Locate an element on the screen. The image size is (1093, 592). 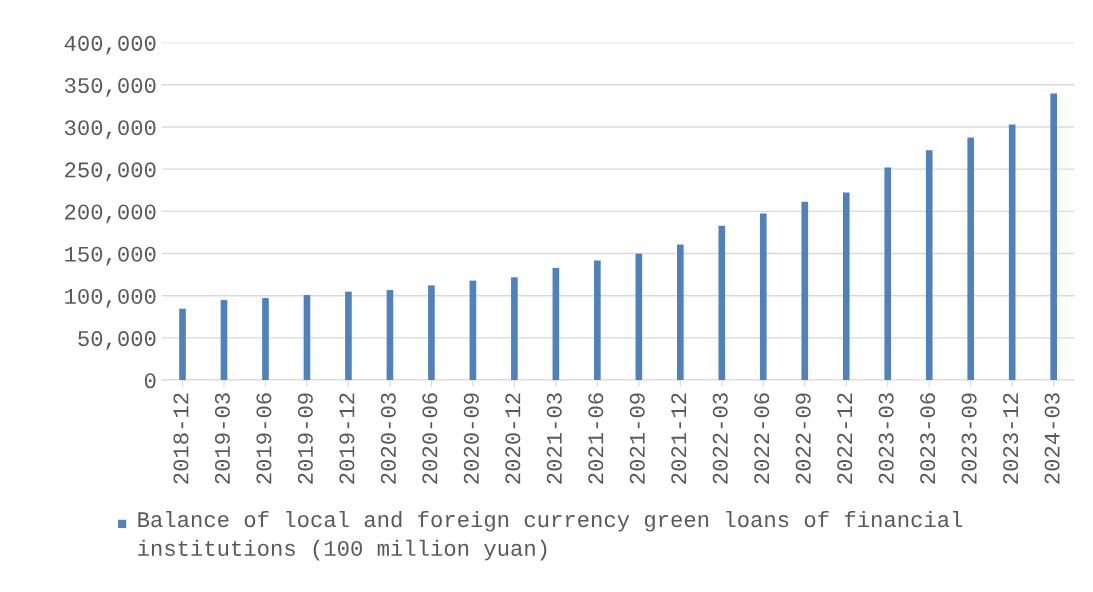
x-tick-label: 2022-12 is located at coordinates (845, 438).